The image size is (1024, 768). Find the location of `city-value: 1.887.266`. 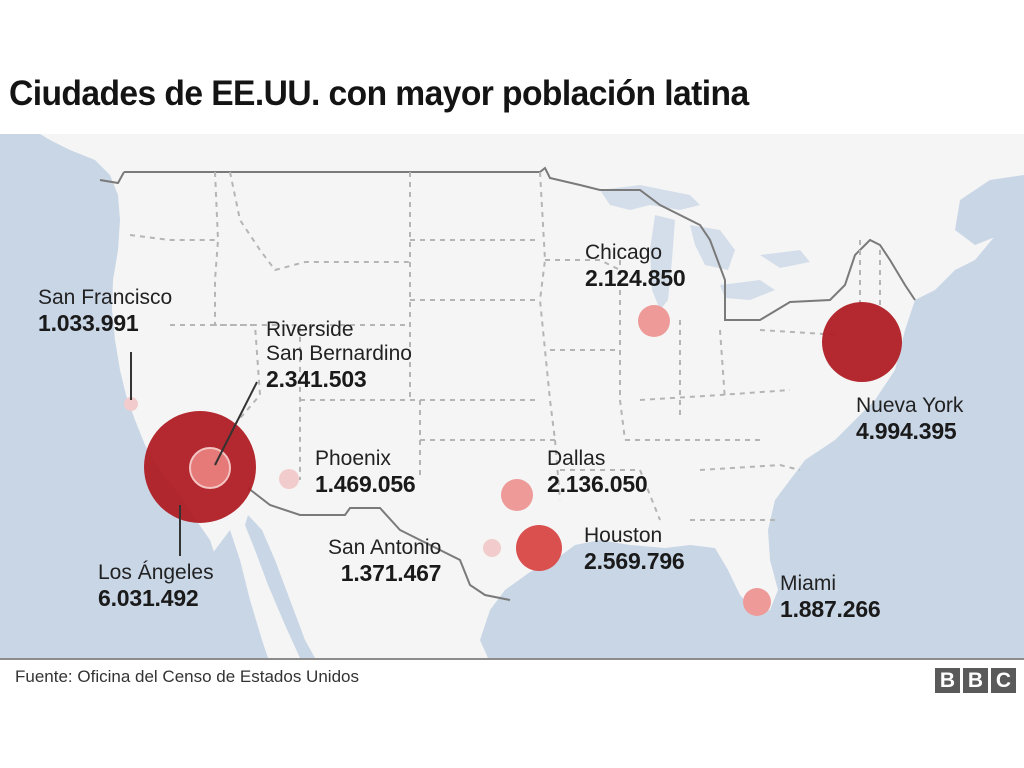

city-value: 1.887.266 is located at coordinates (830, 609).